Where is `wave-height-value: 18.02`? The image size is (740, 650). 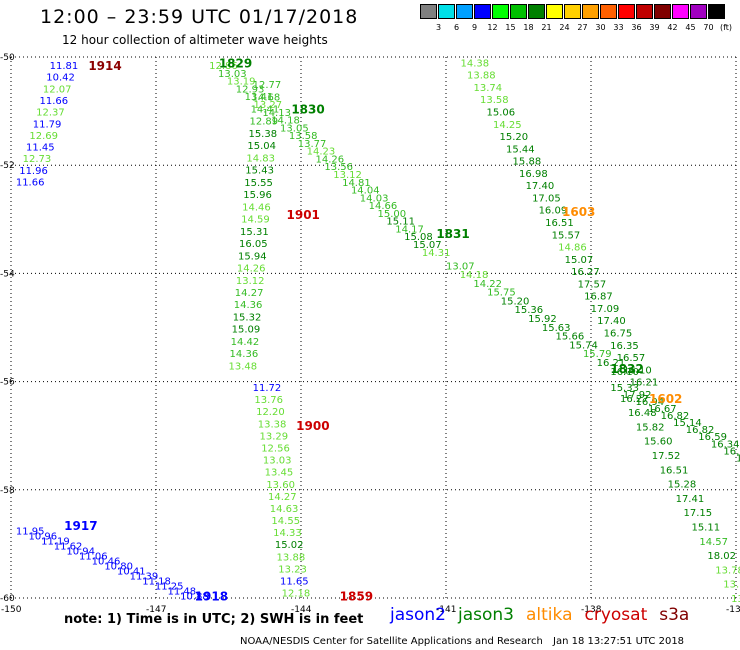
wave-height-value: 18.02 is located at coordinates (721, 556).